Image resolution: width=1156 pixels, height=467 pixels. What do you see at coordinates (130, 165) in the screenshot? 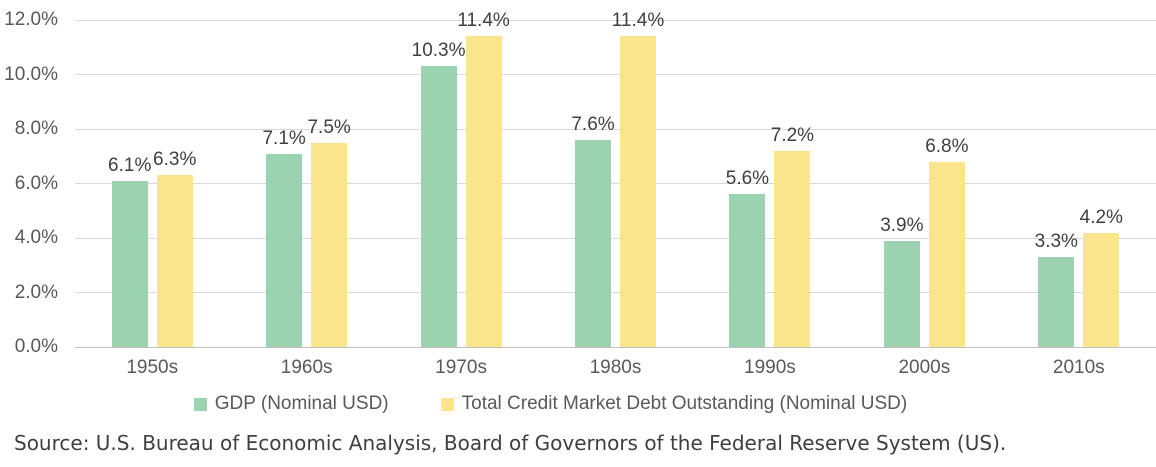
I see `data-label-gdp-1950s: 6.1%` at bounding box center [130, 165].